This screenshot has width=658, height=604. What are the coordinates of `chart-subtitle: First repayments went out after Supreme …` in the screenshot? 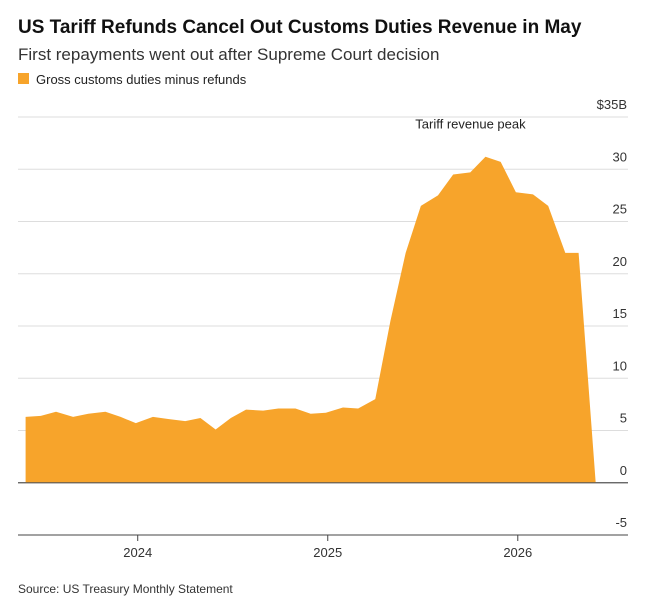 It's located at (228, 54).